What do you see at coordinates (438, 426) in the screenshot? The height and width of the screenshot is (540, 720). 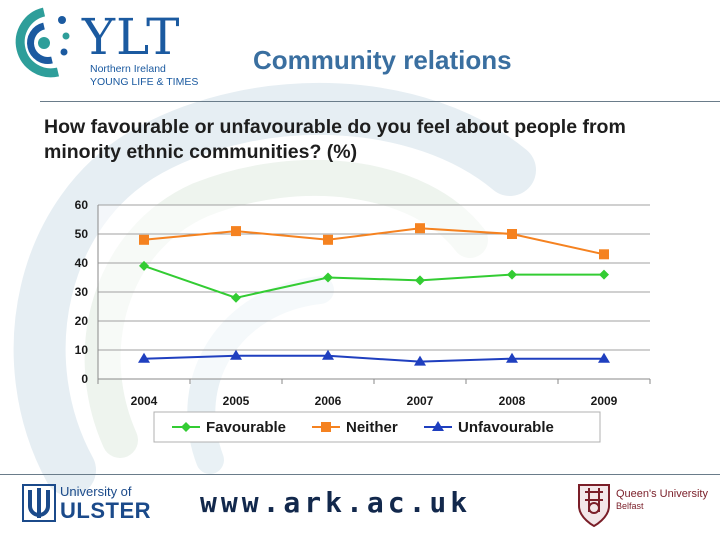 I see `legend-marker-unfavourable` at bounding box center [438, 426].